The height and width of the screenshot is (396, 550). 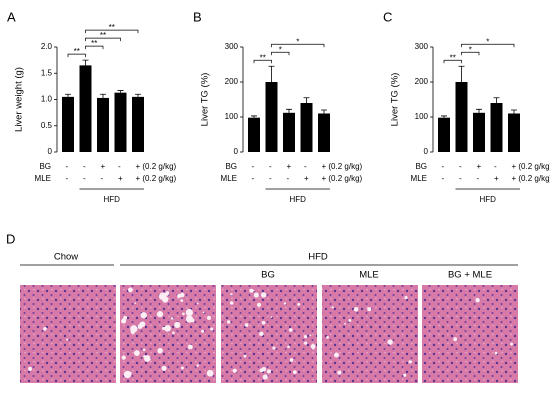 What do you see at coordinates (66, 257) in the screenshot?
I see `group-label: Chow` at bounding box center [66, 257].